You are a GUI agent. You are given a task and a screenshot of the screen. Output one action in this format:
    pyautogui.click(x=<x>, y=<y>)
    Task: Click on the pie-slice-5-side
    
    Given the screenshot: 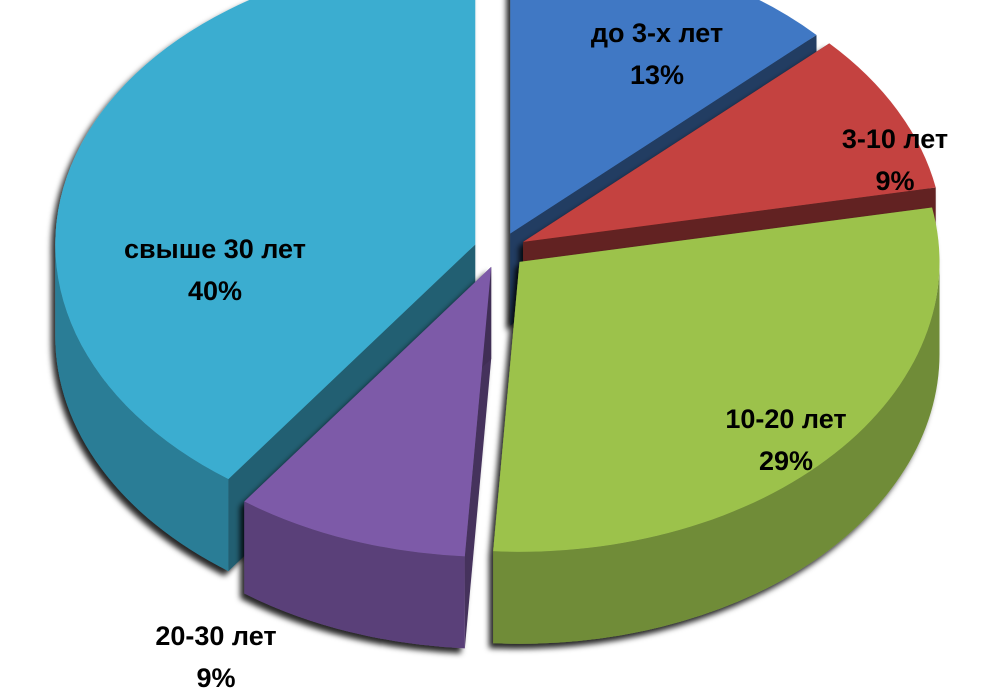 What is the action you would take?
    pyautogui.click(x=142, y=408)
    